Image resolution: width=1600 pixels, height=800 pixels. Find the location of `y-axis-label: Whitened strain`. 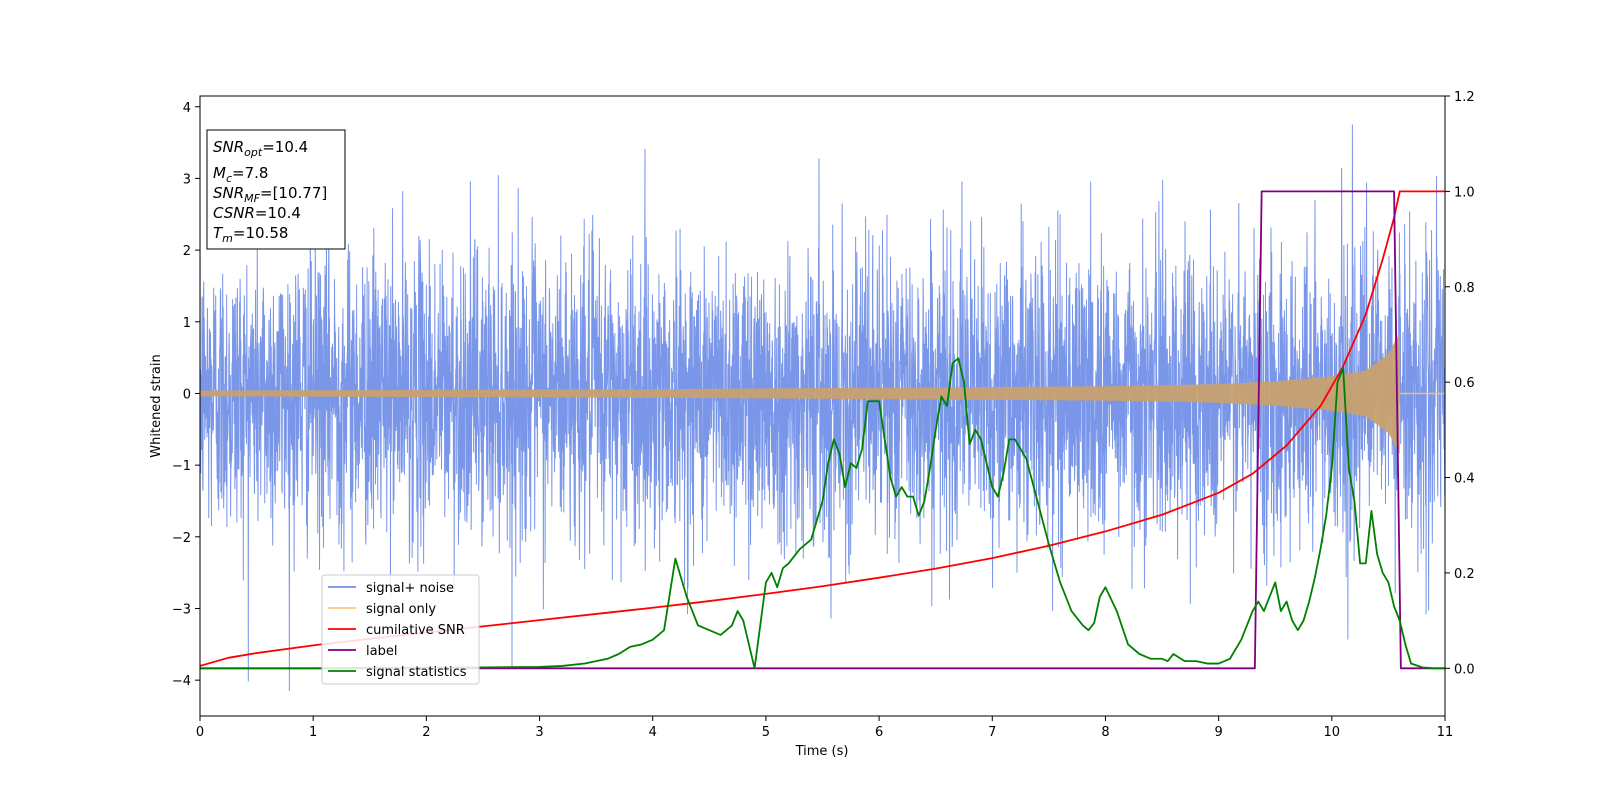

y-axis-label: Whitened strain is located at coordinates (156, 405).